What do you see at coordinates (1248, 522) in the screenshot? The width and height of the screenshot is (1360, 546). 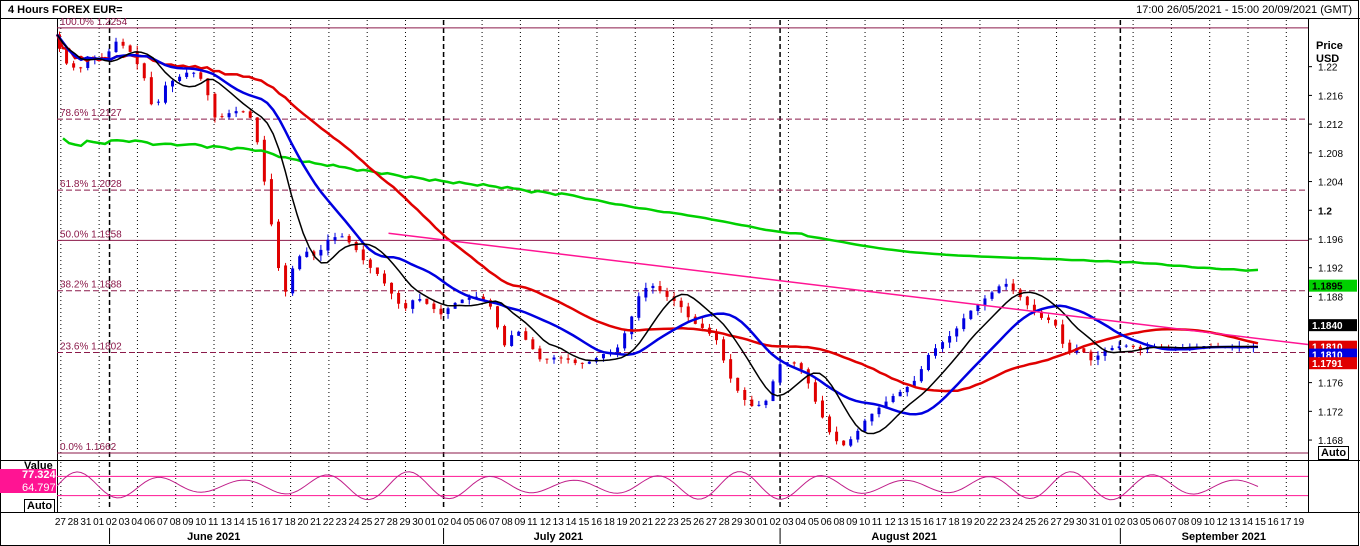 I see `x-day-label: 14` at bounding box center [1248, 522].